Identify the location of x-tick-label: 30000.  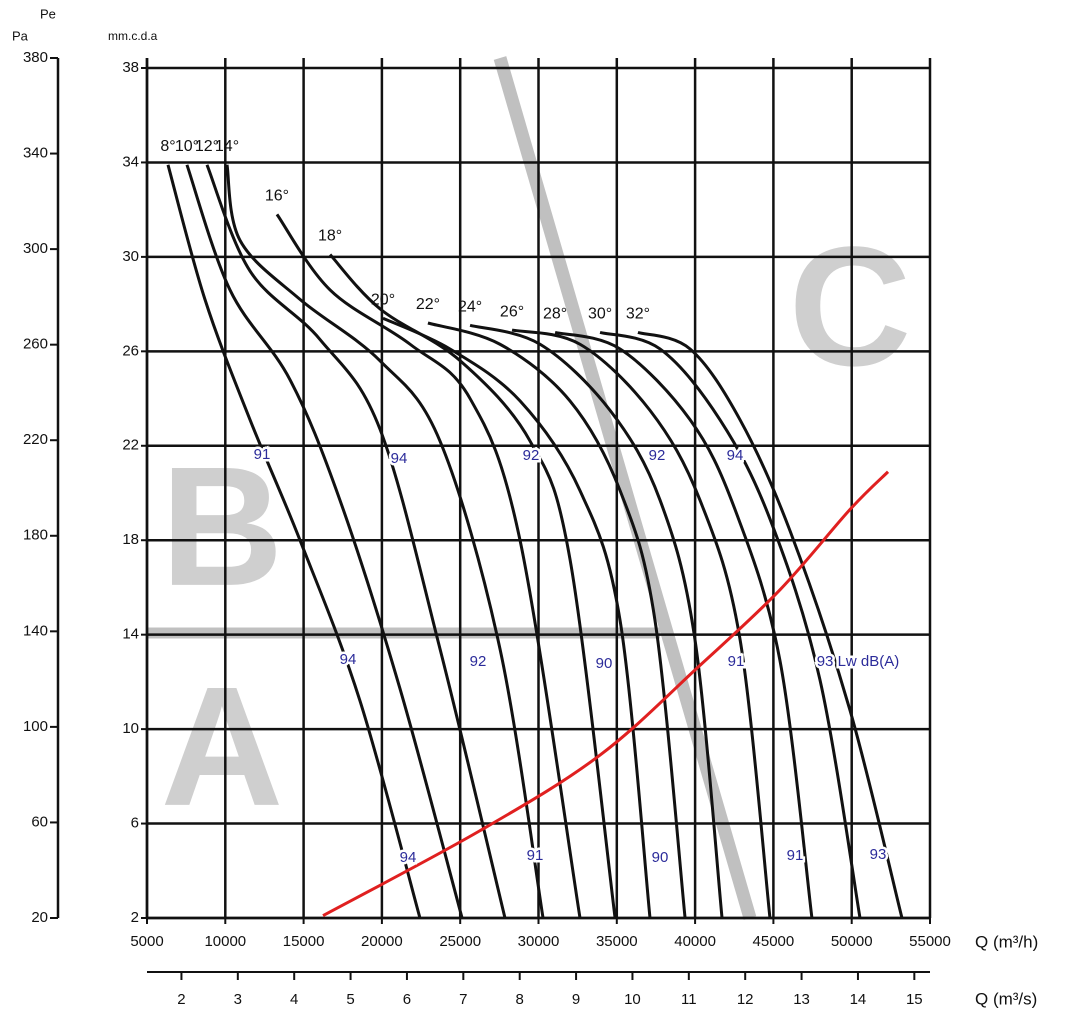
(539, 941).